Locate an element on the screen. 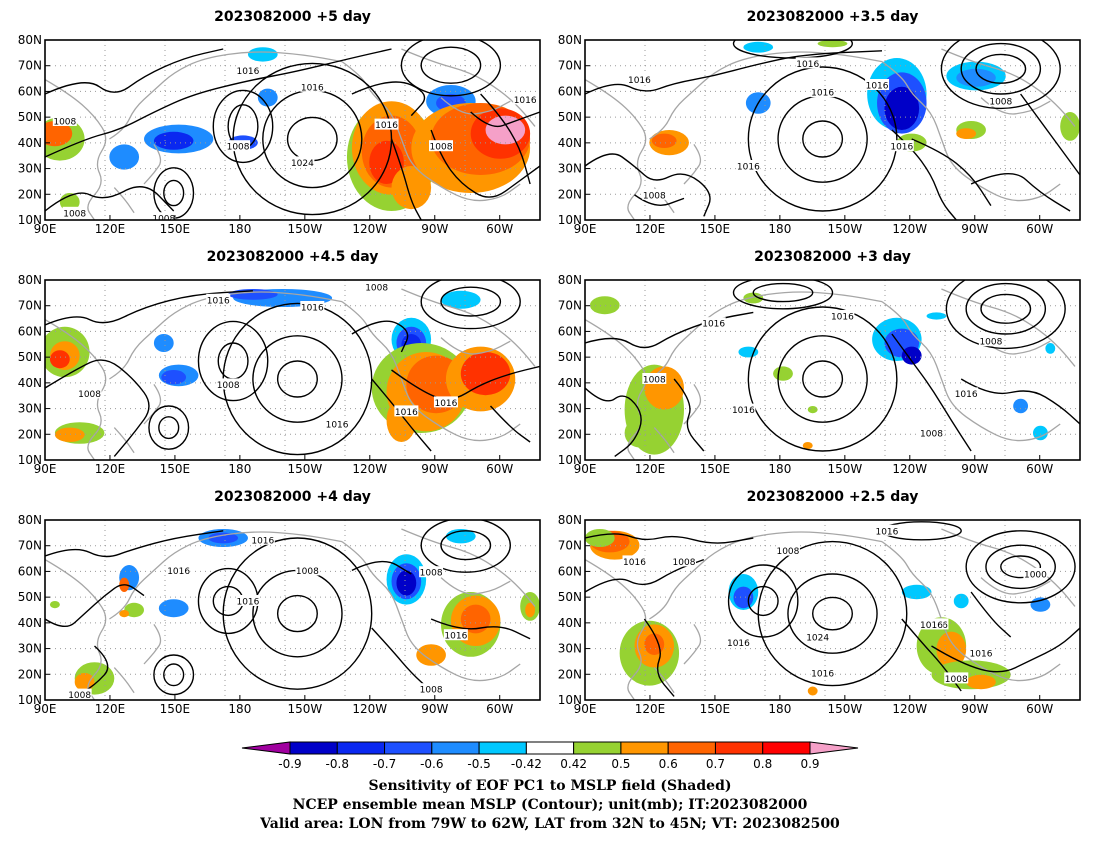 This screenshot has height=850, width=1100. sensitivity-shading is located at coordinates (818, 612).